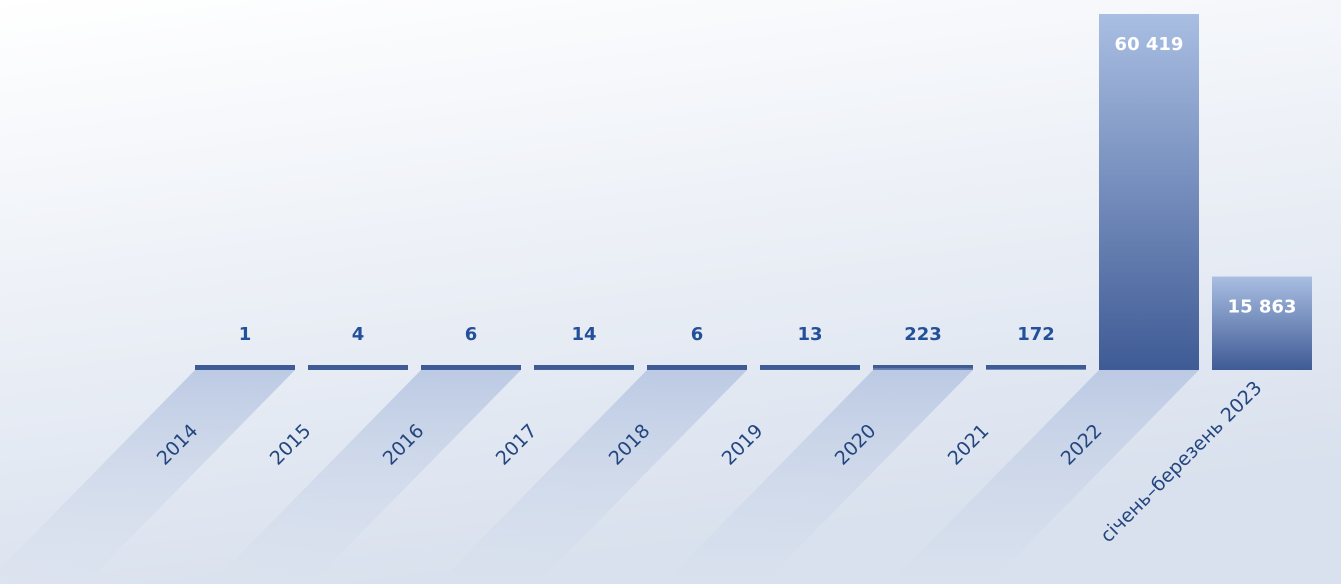 The height and width of the screenshot is (588, 1341). I want to click on value-label: 1, so click(245, 334).